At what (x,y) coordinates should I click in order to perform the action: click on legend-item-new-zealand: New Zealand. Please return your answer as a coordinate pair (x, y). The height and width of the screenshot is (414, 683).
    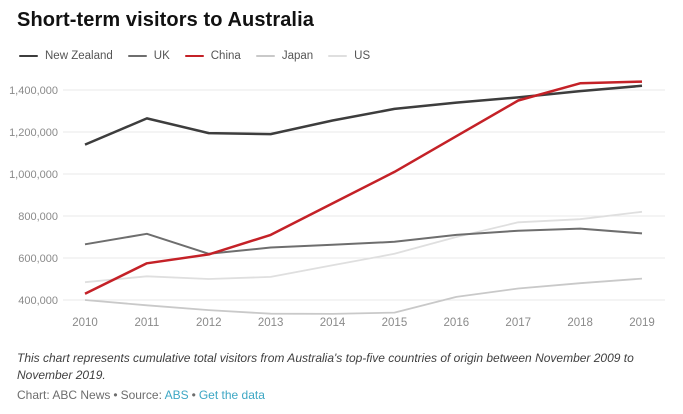
    Looking at the image, I should click on (66, 56).